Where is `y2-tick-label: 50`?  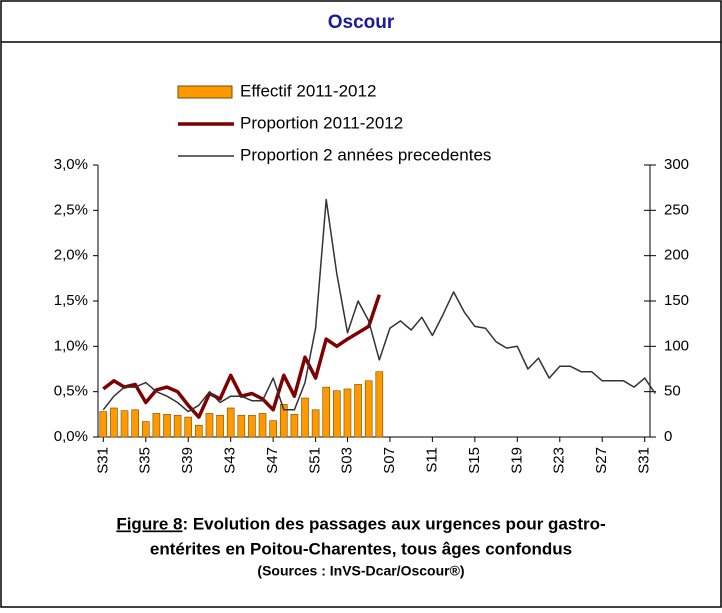 y2-tick-label: 50 is located at coordinates (672, 391).